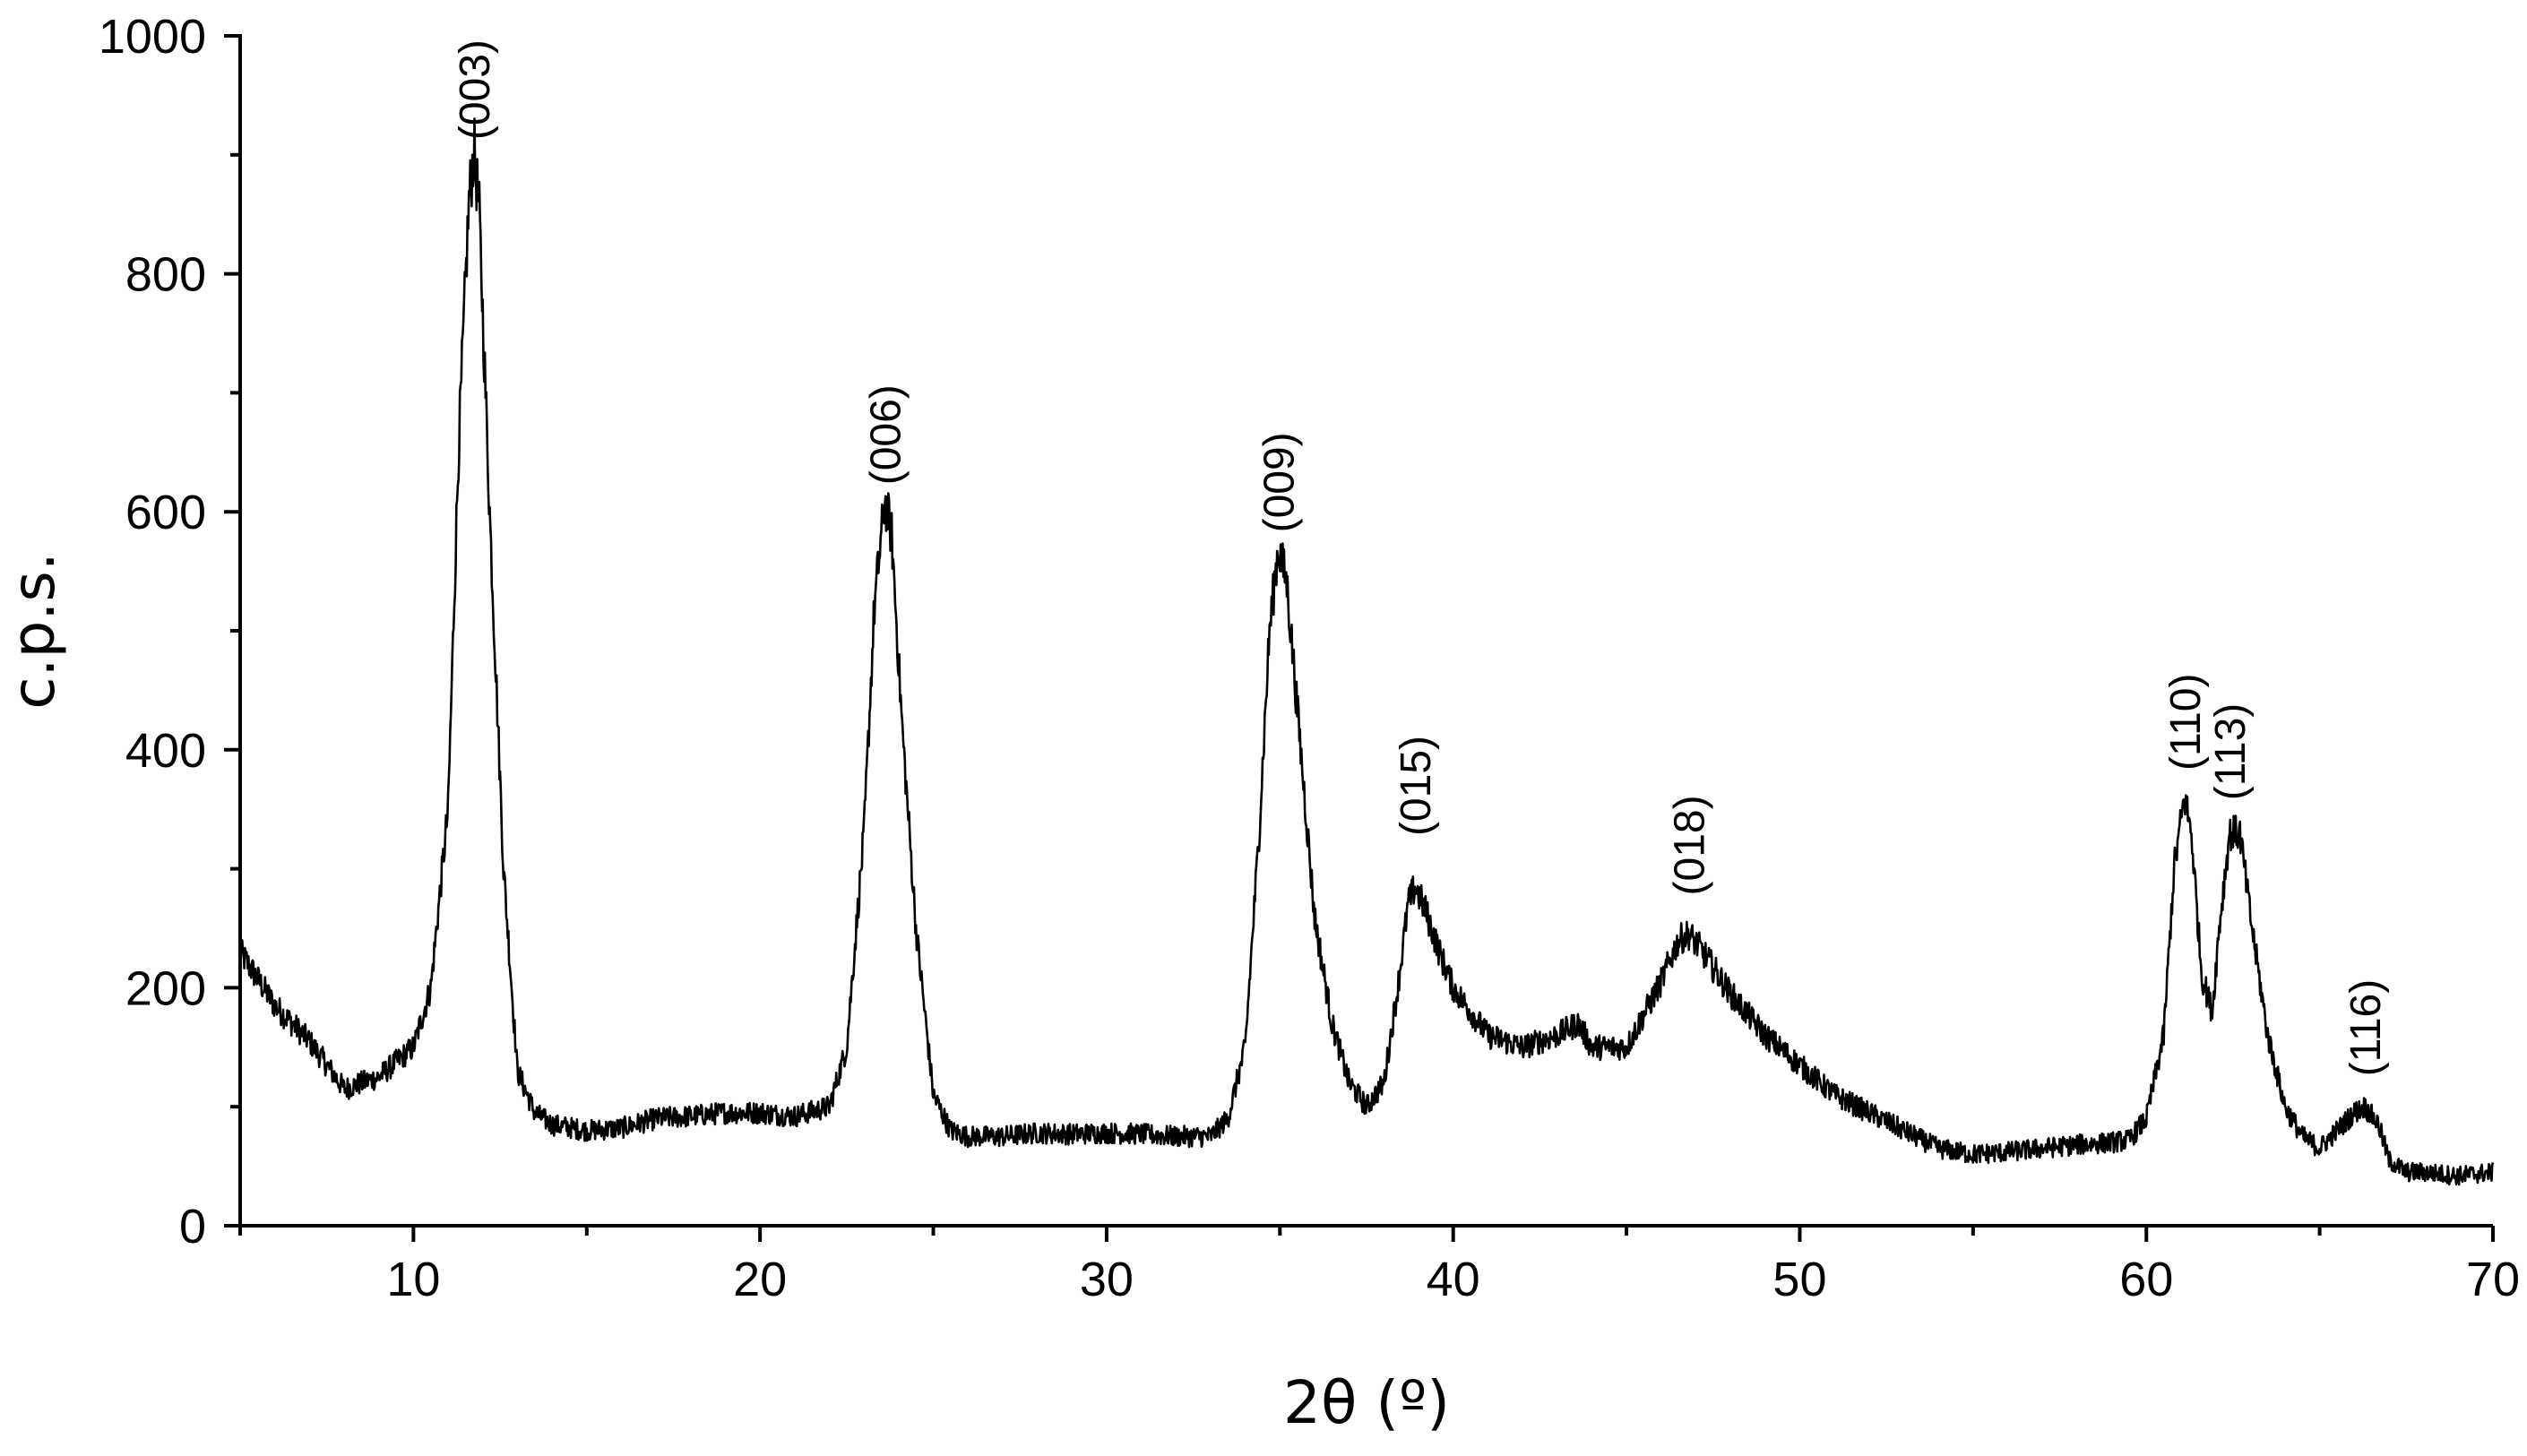 The width and height of the screenshot is (2527, 1456). What do you see at coordinates (165, 988) in the screenshot?
I see `y-tick-label: 200` at bounding box center [165, 988].